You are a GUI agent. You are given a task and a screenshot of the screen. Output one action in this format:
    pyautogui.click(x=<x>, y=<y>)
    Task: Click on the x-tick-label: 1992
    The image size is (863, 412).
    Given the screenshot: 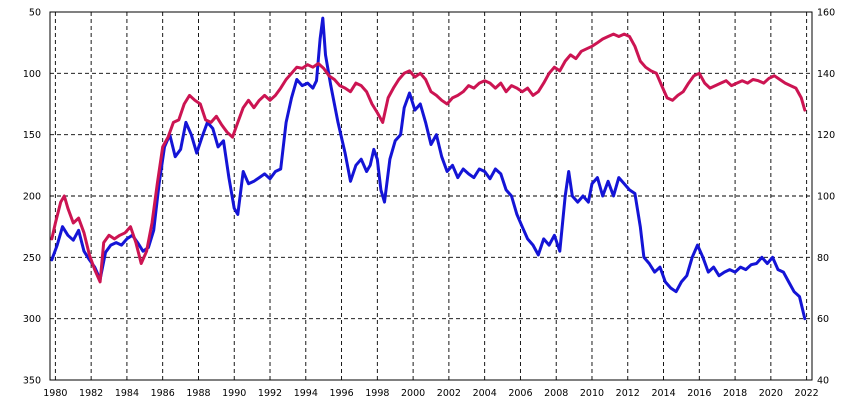 What is the action you would take?
    pyautogui.click(x=270, y=393)
    